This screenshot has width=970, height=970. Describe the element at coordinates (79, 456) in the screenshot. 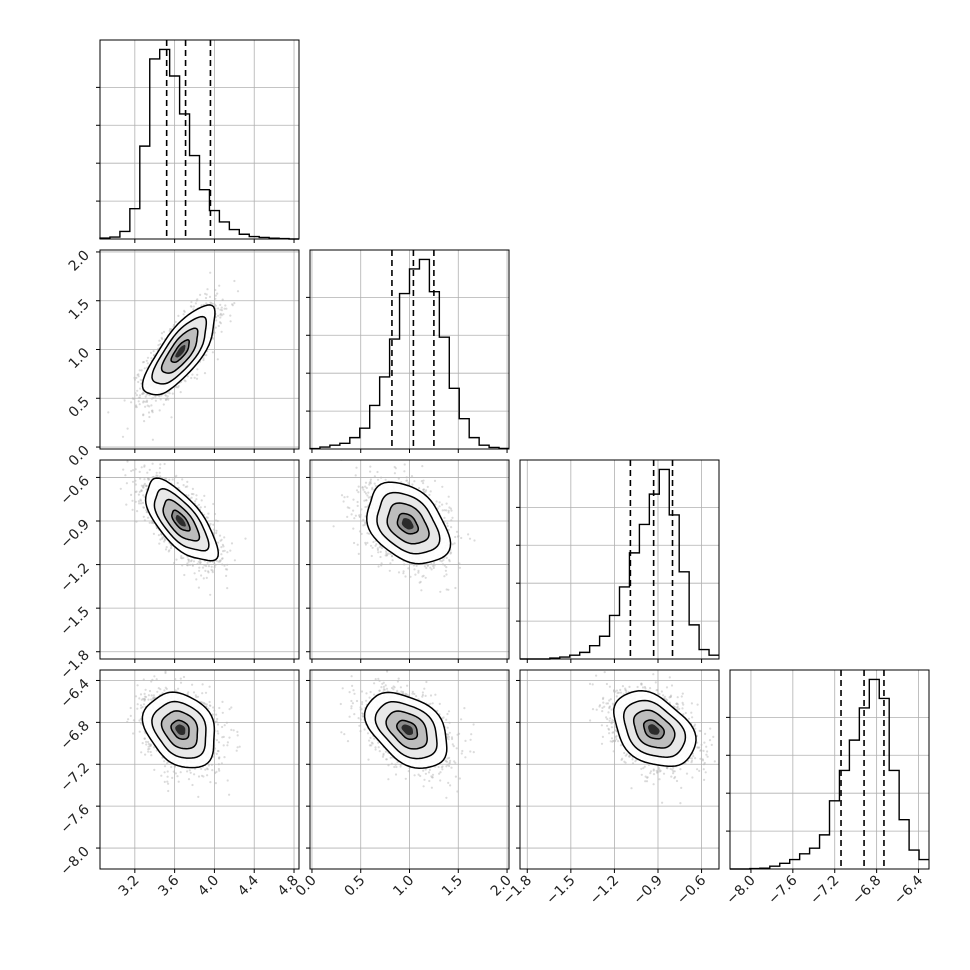

I see `y-tick-label: 0.0` at that location.